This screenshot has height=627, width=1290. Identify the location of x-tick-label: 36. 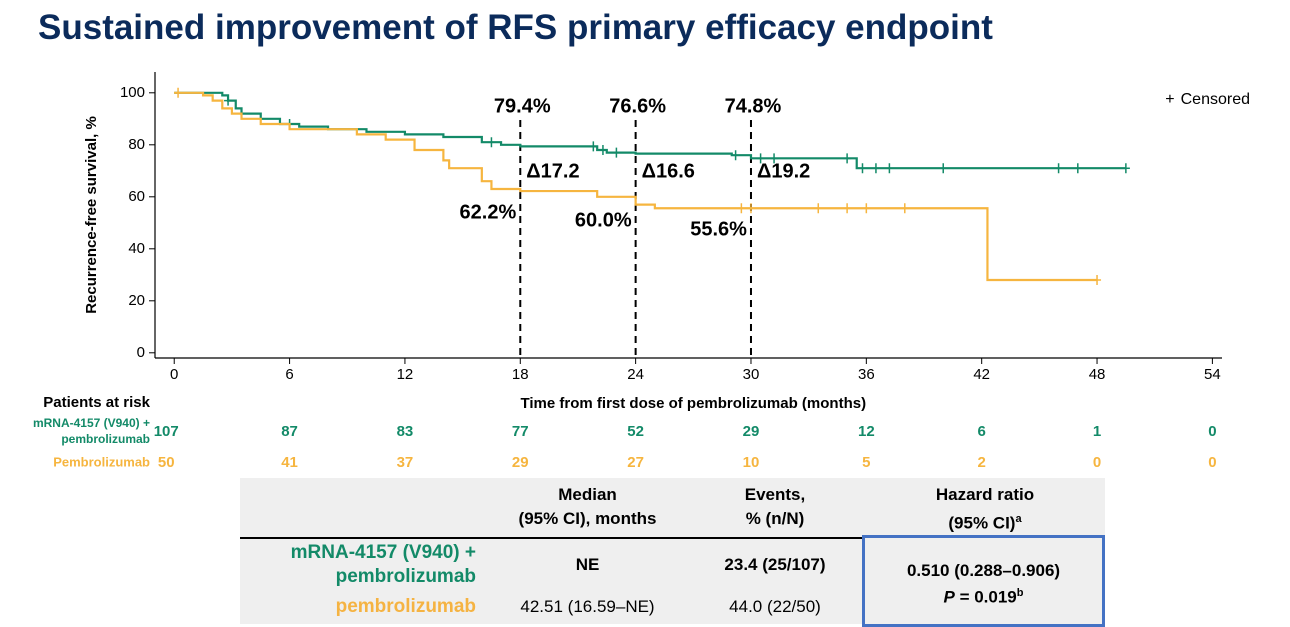
(866, 374).